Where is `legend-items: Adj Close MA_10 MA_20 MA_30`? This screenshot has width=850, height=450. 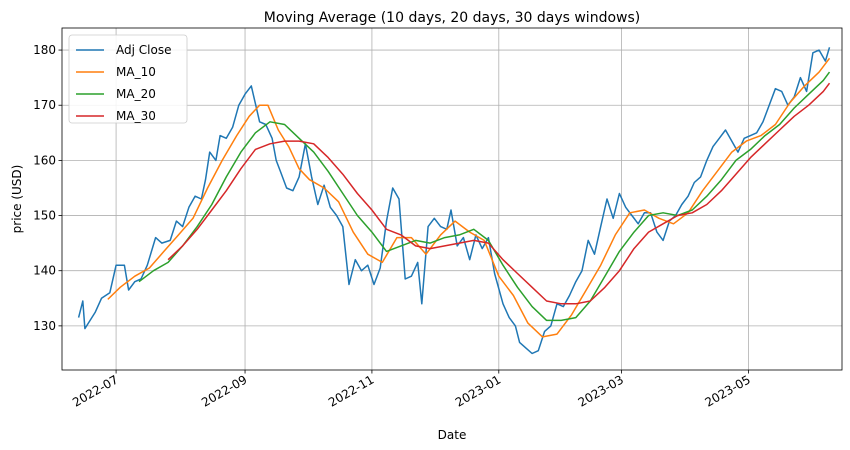 legend-items: Adj Close MA_10 MA_20 MA_30 is located at coordinates (123, 83).